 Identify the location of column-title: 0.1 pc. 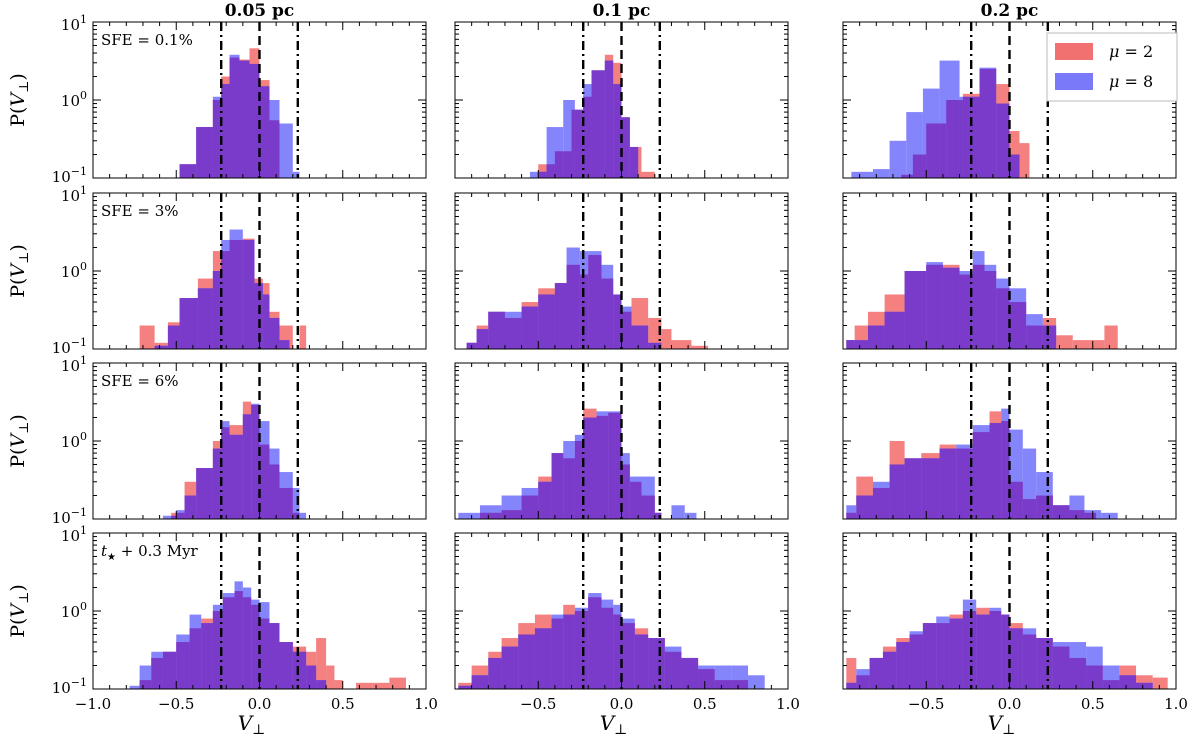
(622, 11).